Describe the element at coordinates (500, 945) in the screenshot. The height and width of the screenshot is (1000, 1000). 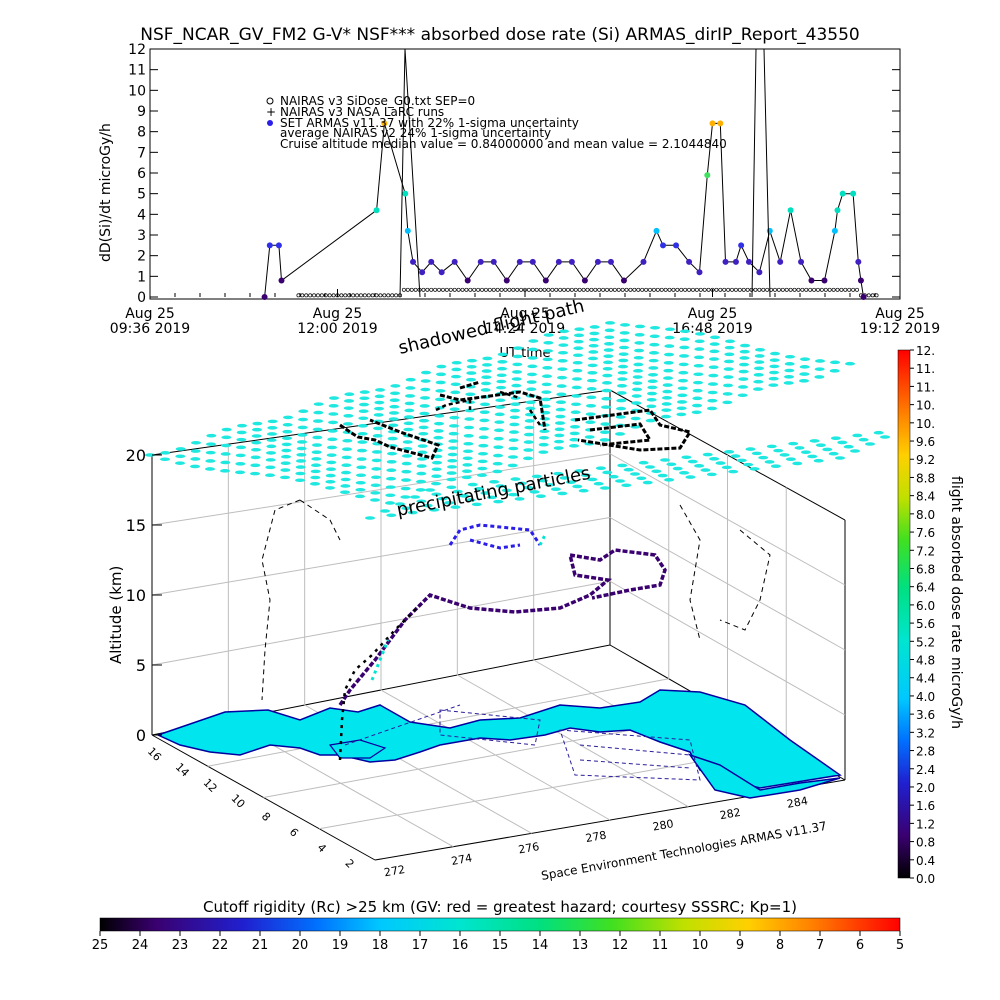
I see `rigidity-colorbar-tick-label: 15` at that location.